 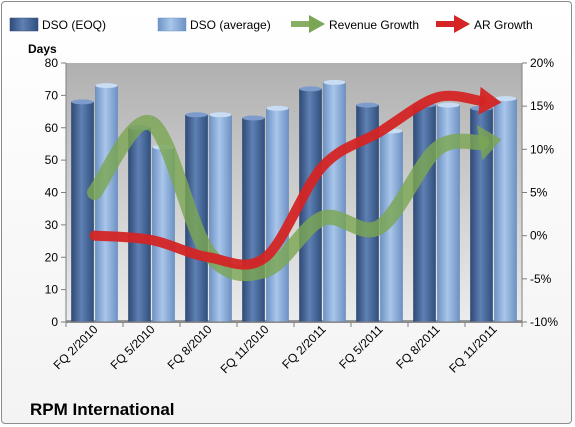 I want to click on bar-top-dso-average-fq-2-2011, so click(x=334, y=82).